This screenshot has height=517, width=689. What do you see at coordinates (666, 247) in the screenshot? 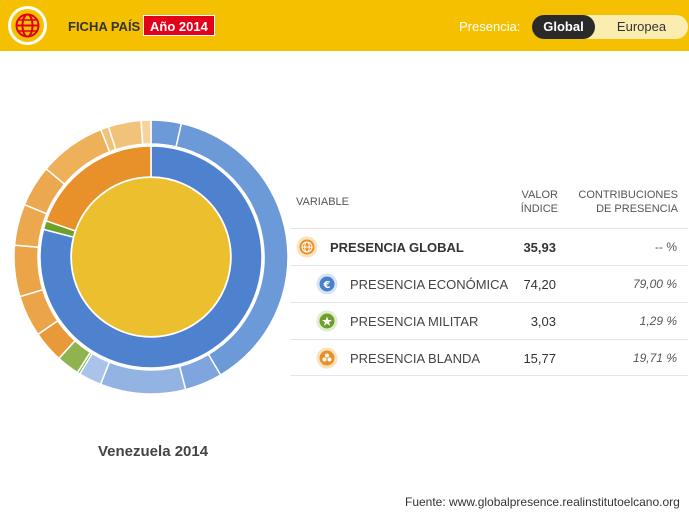
I see `row-contribution: -- %` at bounding box center [666, 247].